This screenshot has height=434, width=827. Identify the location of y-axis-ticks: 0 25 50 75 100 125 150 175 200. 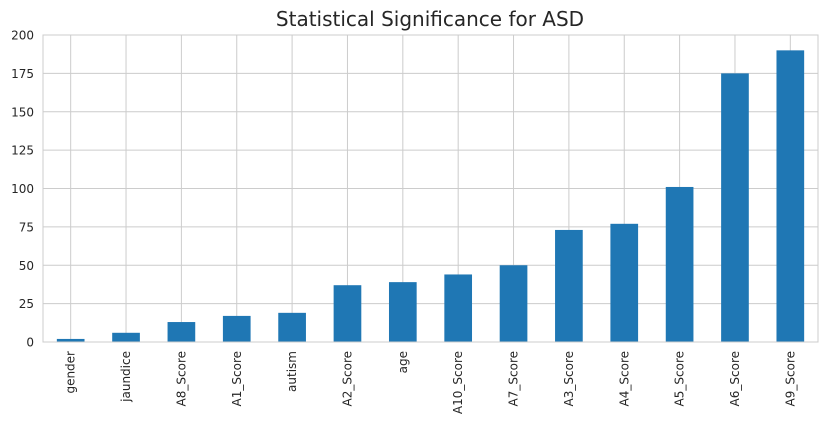
(22, 189).